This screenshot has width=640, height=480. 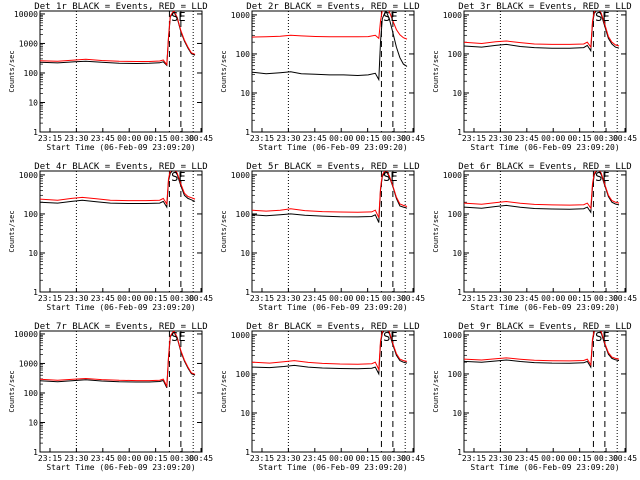 I want to click on panel-title: Det 5r BLACK = Events, RED = LLD, so click(x=332, y=167).